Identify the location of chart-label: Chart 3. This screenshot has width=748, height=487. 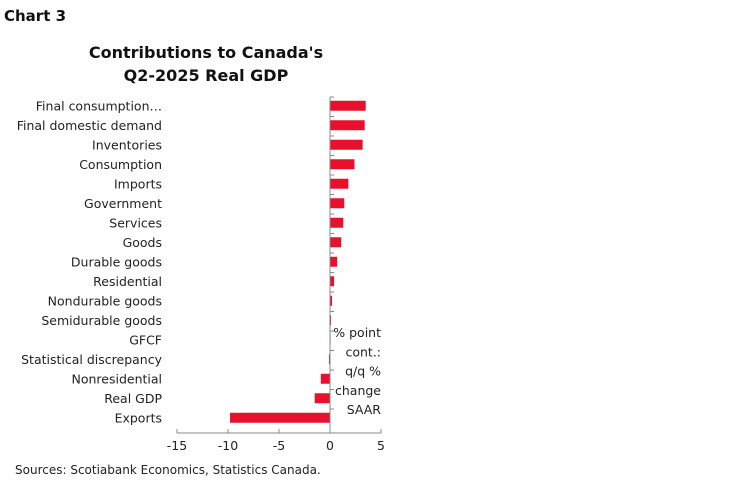
(35, 16).